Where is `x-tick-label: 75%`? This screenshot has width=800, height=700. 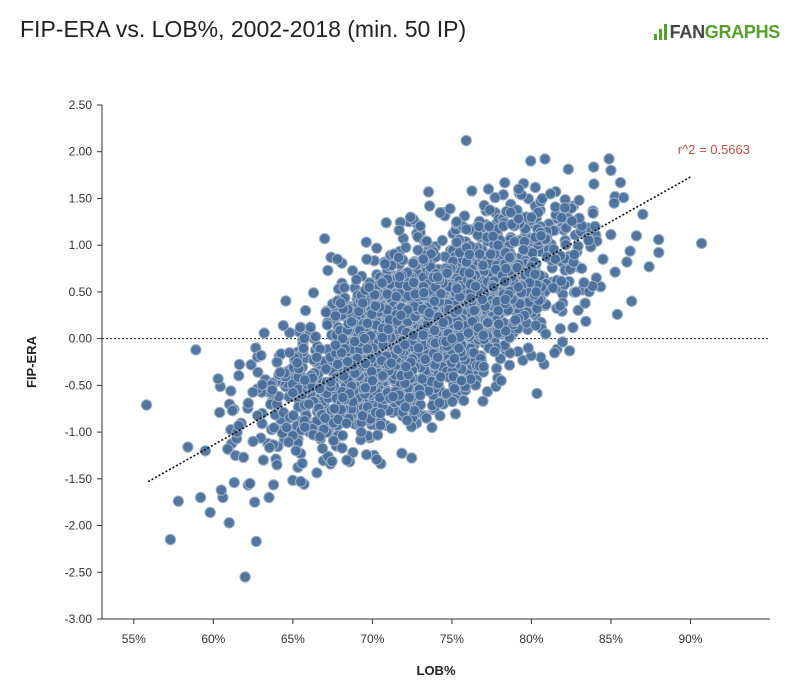 x-tick-label: 75% is located at coordinates (452, 639).